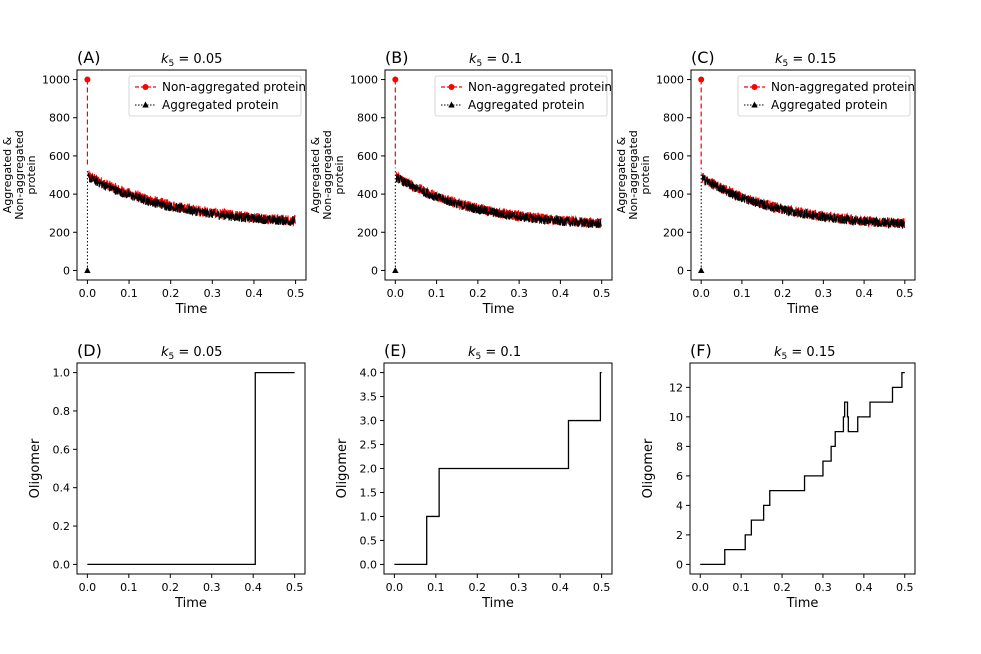 The height and width of the screenshot is (654, 981). What do you see at coordinates (191, 353) in the screenshot?
I see `panel-title: k5 = 0.05` at bounding box center [191, 353].